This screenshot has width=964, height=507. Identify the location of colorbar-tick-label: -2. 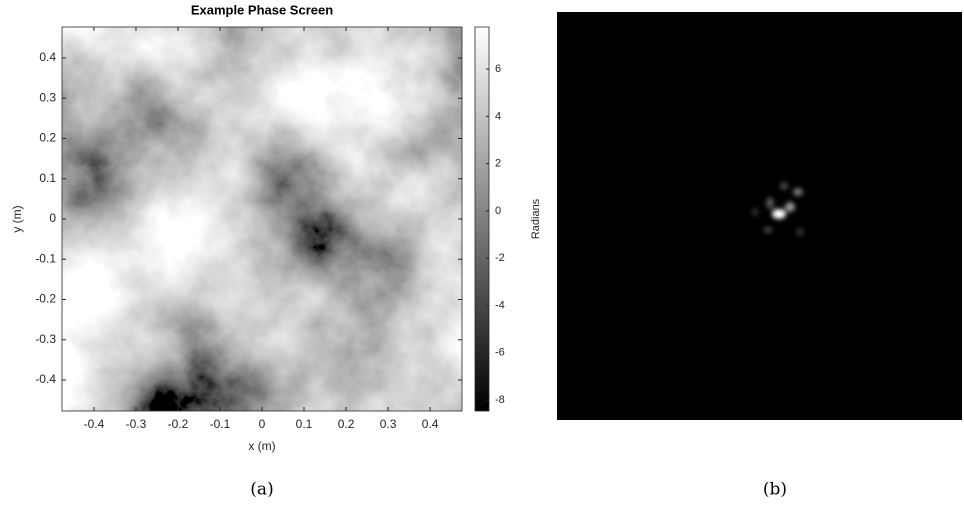
(500, 258).